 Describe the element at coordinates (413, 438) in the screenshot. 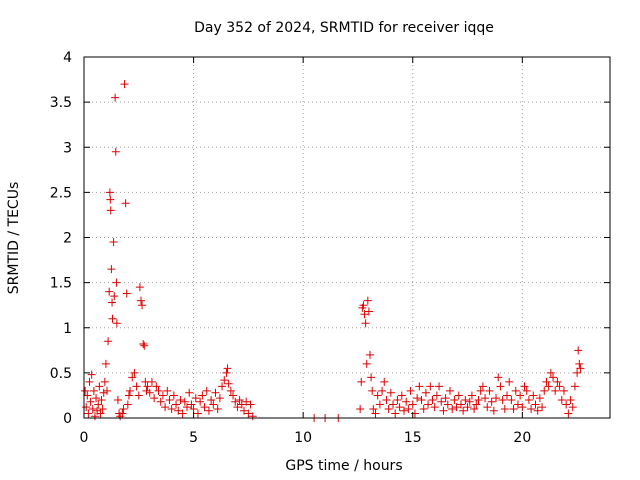

I see `x-tick-label: 15` at that location.